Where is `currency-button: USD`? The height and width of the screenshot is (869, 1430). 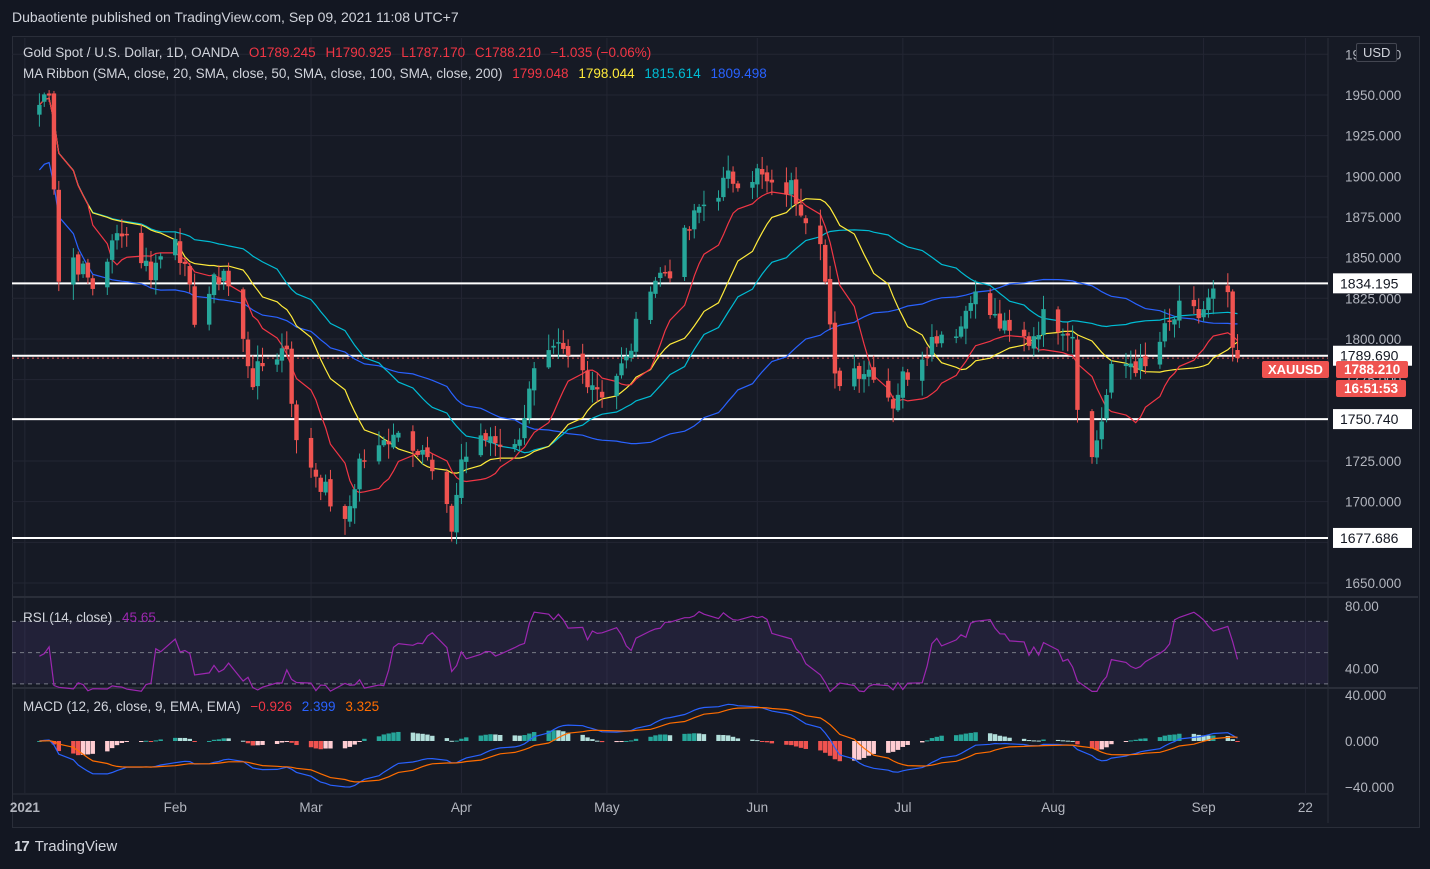 currency-button: USD is located at coordinates (1377, 52).